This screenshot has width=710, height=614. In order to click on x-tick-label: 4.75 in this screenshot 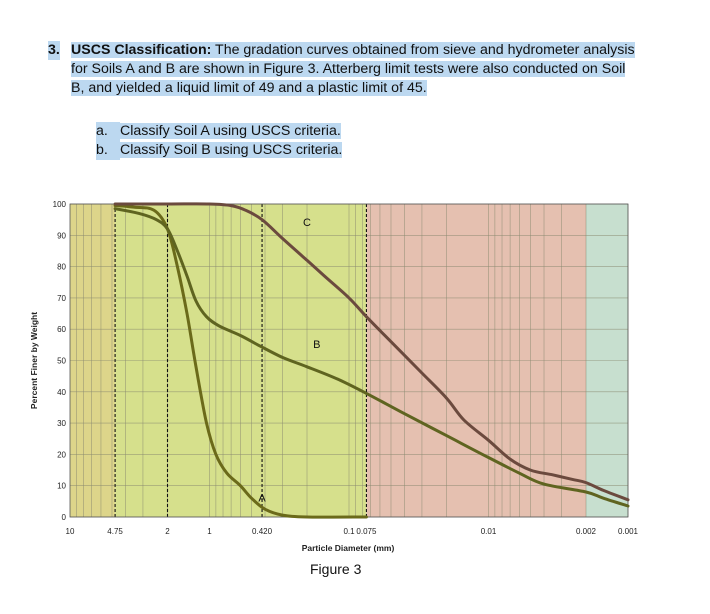, I will do `click(115, 531)`.